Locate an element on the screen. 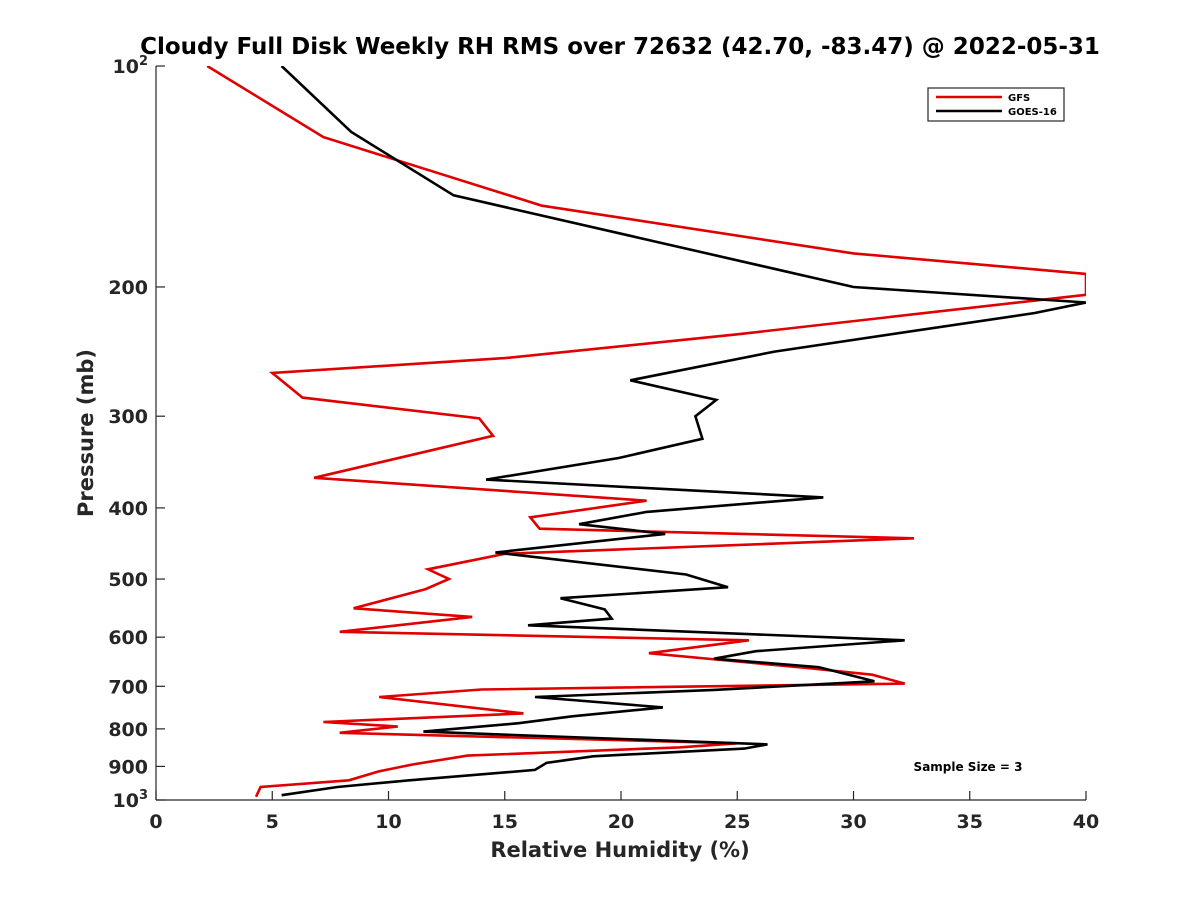 This screenshot has width=1200, height=900. x-axis-label: Relative Humidity (%) is located at coordinates (619, 850).